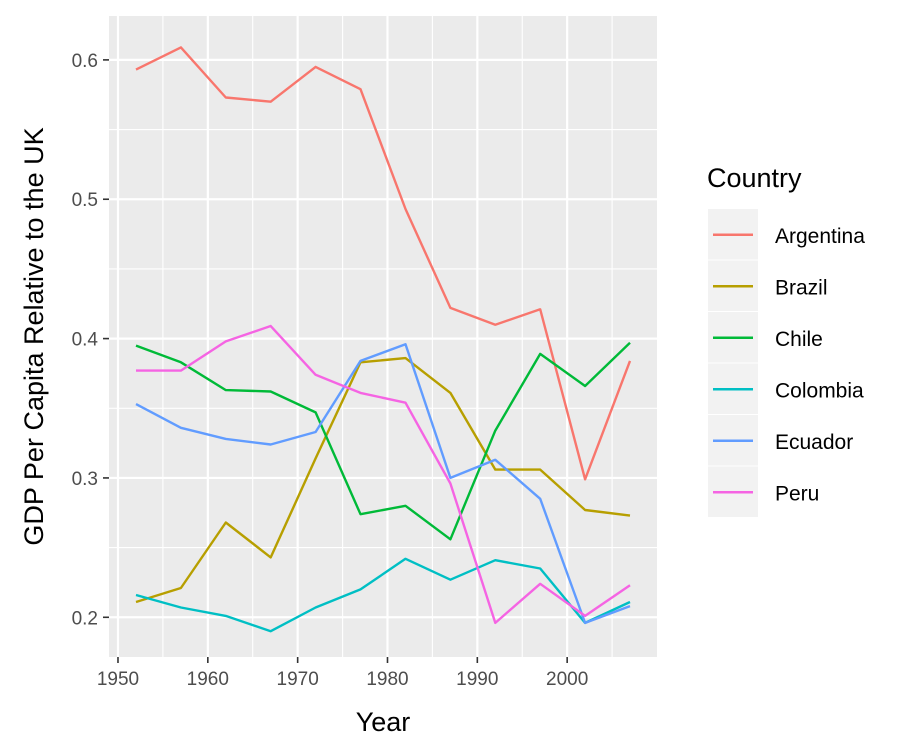 This screenshot has width=918, height=756. I want to click on y-axis: 0.2 0.3 0.4 0.5 0.6, so click(90, 340).